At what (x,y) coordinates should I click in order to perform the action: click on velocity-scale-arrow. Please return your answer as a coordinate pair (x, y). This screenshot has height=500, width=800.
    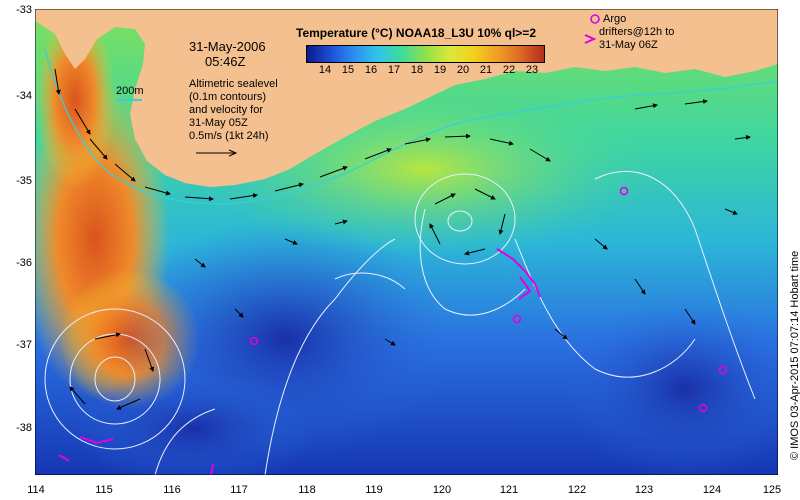
    Looking at the image, I should click on (217, 153).